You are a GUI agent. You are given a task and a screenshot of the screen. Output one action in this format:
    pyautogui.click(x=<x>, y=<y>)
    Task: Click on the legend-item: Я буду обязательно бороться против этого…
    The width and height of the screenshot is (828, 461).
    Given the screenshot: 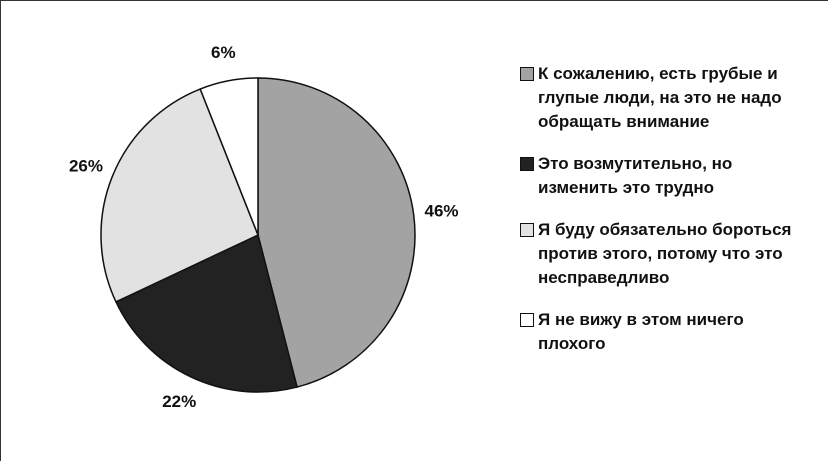 What is the action you would take?
    pyautogui.click(x=667, y=254)
    